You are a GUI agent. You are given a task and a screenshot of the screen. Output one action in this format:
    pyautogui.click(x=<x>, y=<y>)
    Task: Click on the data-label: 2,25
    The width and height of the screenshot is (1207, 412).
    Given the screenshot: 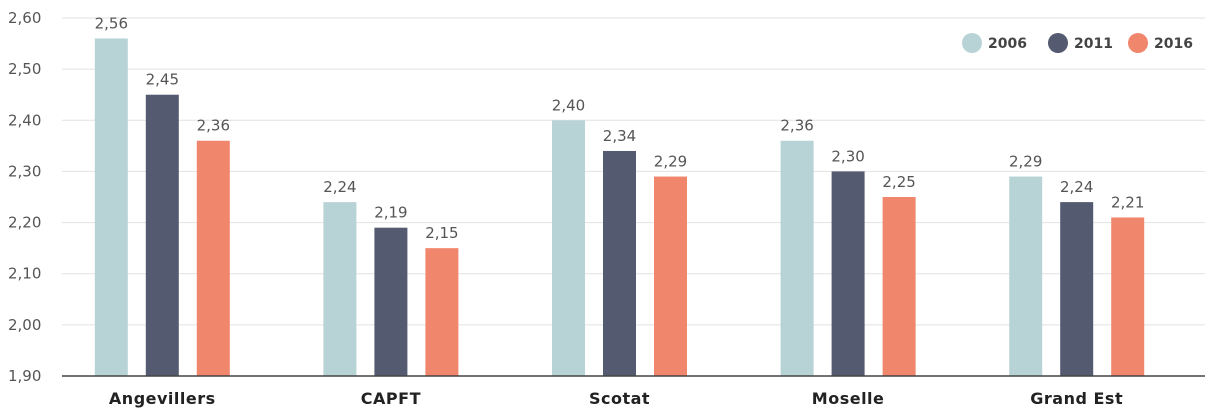 What is the action you would take?
    pyautogui.click(x=898, y=182)
    